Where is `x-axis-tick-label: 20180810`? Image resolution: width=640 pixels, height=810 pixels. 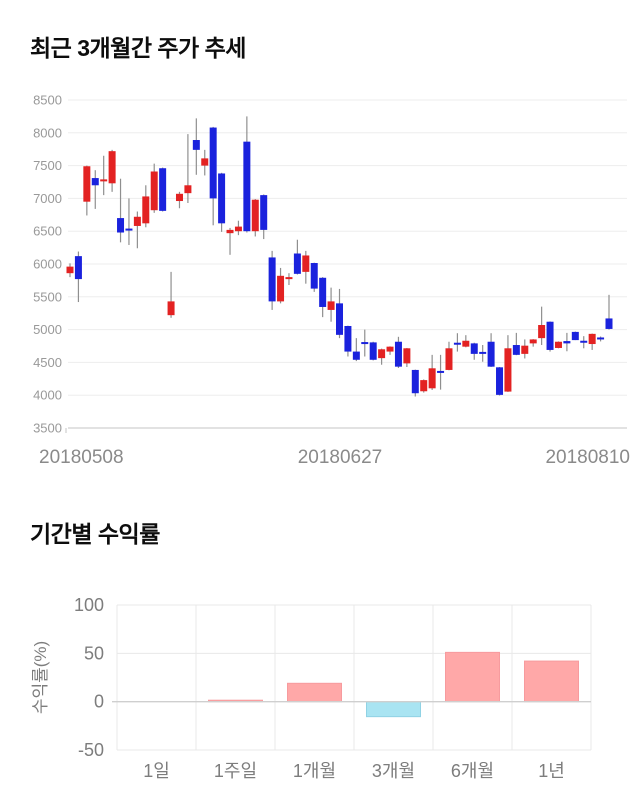 x-axis-tick-label: 20180810 is located at coordinates (587, 457).